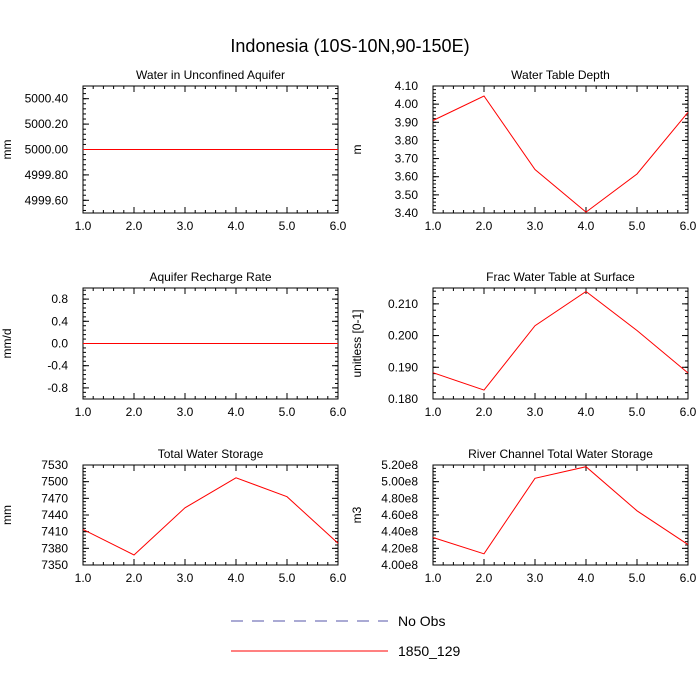  What do you see at coordinates (403, 367) in the screenshot?
I see `y-tick-label: 0.190` at bounding box center [403, 367].